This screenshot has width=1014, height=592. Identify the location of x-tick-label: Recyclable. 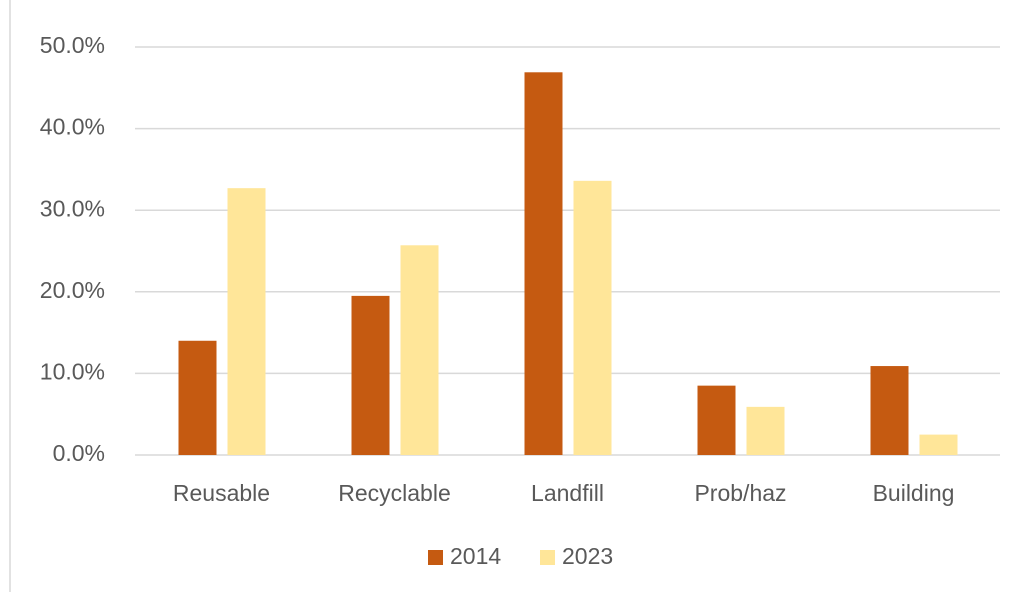
(394, 493).